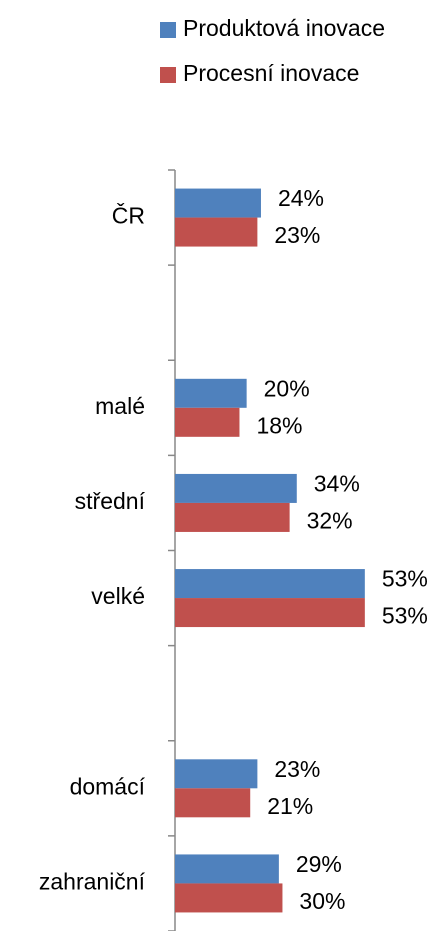  I want to click on data-label: 24%, so click(301, 198).